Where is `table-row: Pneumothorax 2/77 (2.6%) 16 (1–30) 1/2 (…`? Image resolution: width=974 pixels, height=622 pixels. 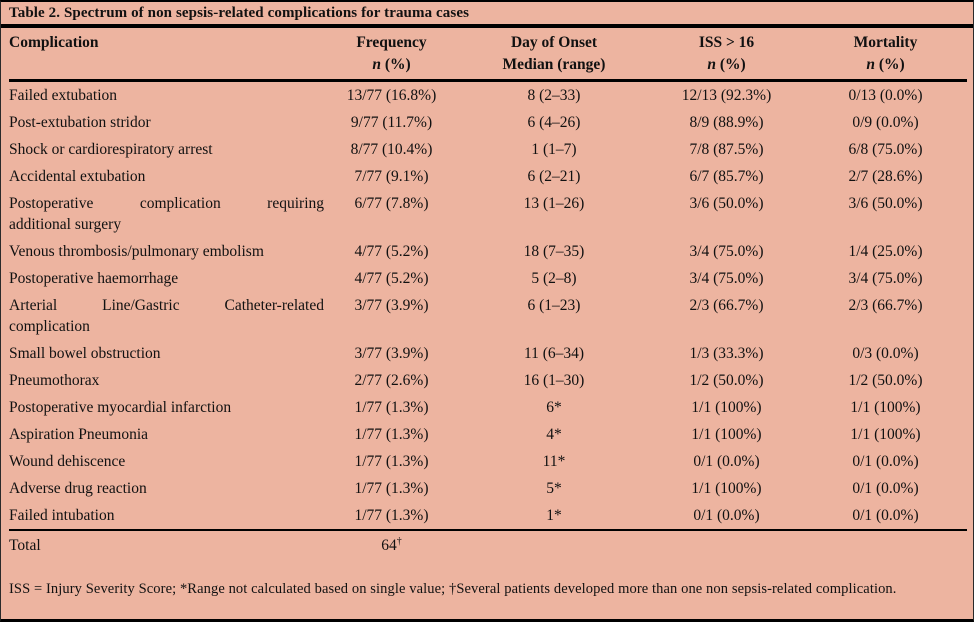
table-row: Pneumothorax 2/77 (2.6%) 16 (1–30) 1/2 (… is located at coordinates (488, 380).